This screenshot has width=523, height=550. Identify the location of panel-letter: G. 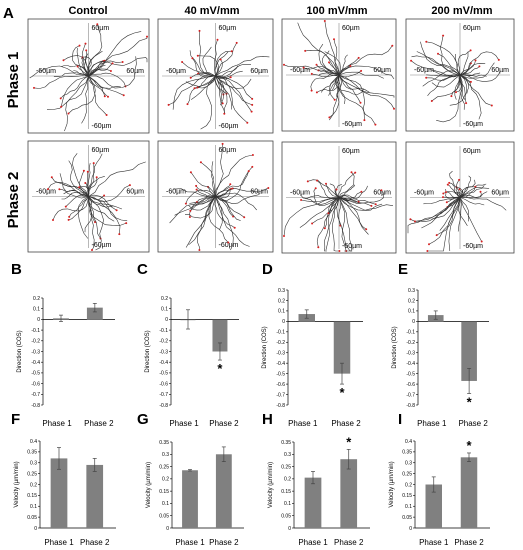
(143, 419).